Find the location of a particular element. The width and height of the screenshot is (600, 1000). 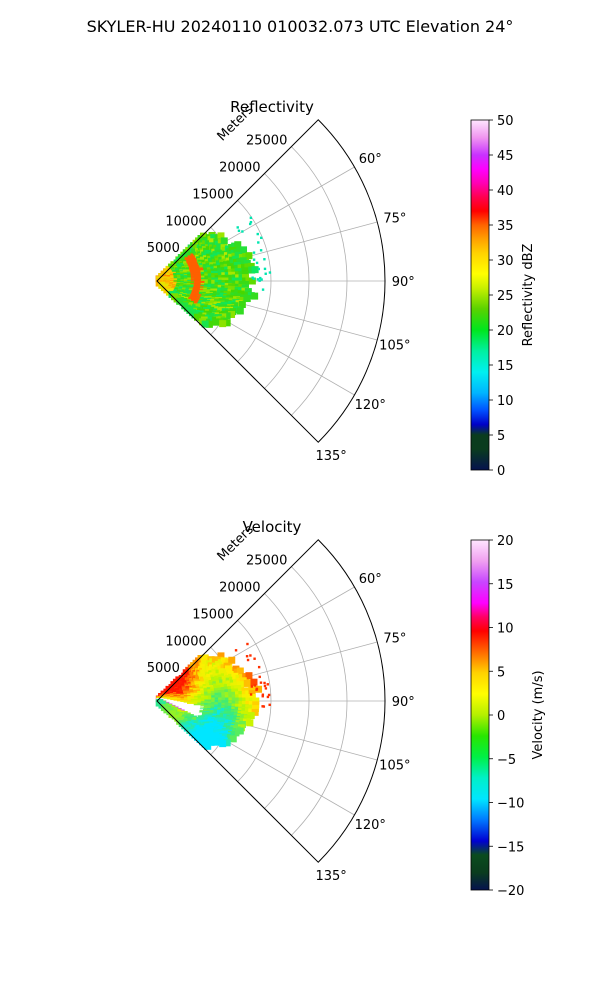

reflectivity-colorbar-gradient is located at coordinates (480, 295).